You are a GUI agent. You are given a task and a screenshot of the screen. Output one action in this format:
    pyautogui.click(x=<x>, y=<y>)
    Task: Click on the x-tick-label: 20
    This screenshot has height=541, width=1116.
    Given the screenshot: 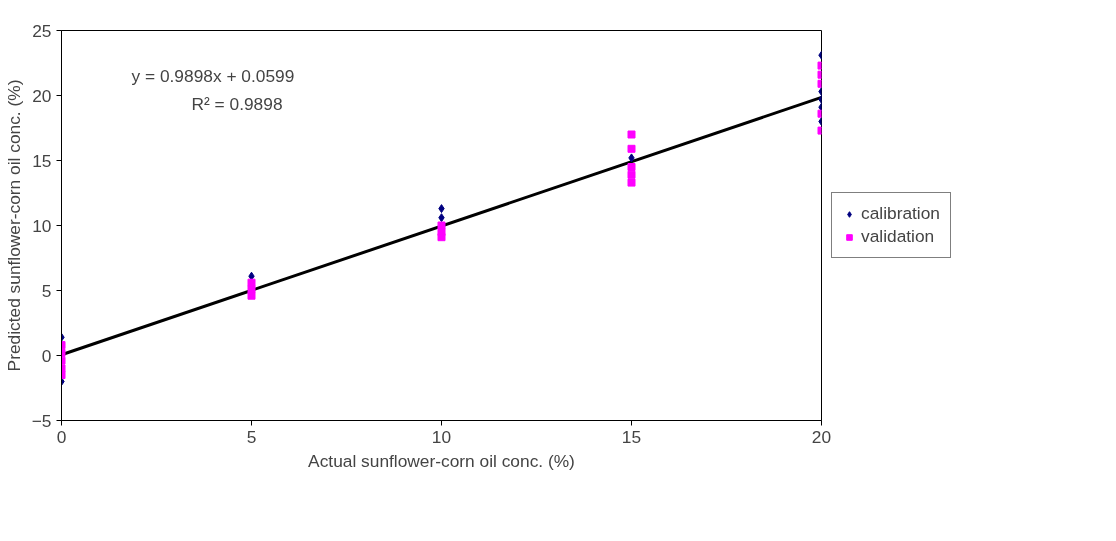 What is the action you would take?
    pyautogui.click(x=821, y=436)
    